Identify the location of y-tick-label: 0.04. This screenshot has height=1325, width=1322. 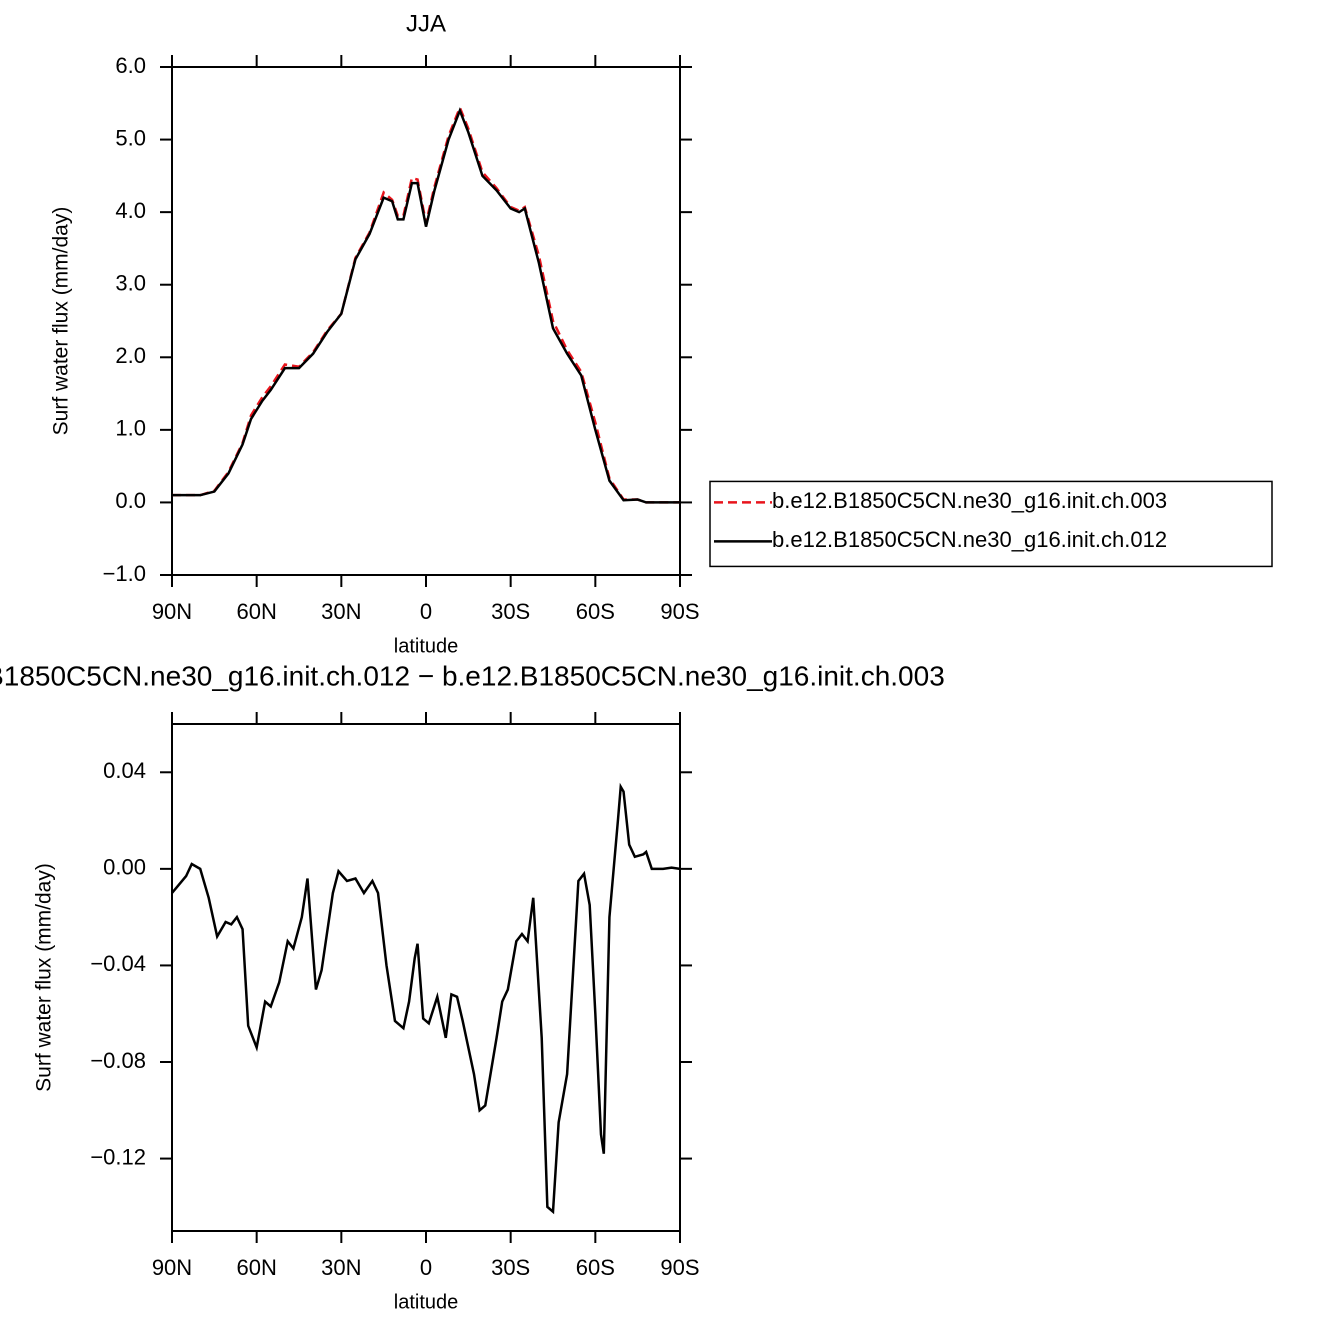
(124, 770).